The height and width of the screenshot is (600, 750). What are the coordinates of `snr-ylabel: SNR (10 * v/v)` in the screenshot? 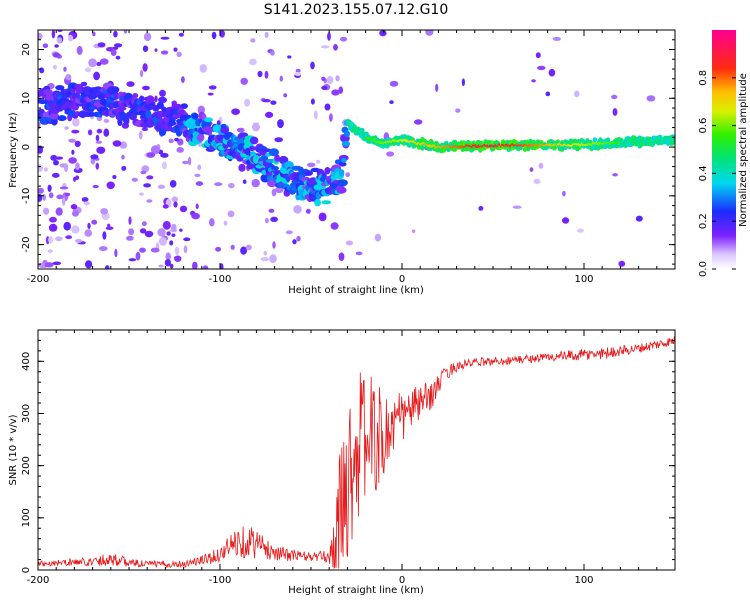 It's located at (13, 449).